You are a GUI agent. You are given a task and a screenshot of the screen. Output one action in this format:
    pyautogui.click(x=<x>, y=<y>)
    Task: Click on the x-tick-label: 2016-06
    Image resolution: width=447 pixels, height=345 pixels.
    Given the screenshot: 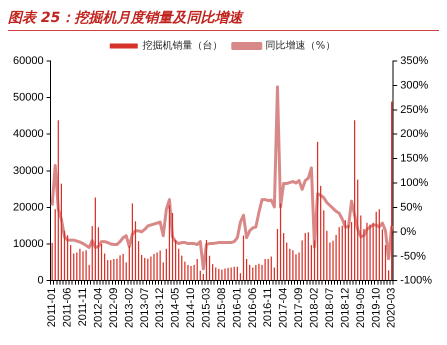 What is the action you would take?
    pyautogui.click(x=252, y=308)
    